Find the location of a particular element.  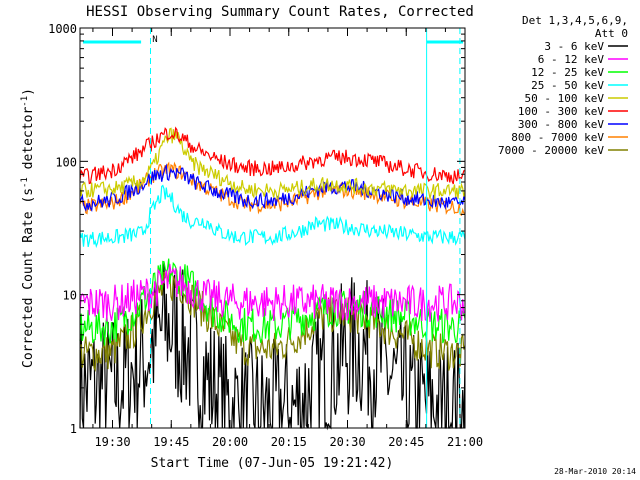

legend-label: 7000 - 20000 keV is located at coordinates (551, 150).